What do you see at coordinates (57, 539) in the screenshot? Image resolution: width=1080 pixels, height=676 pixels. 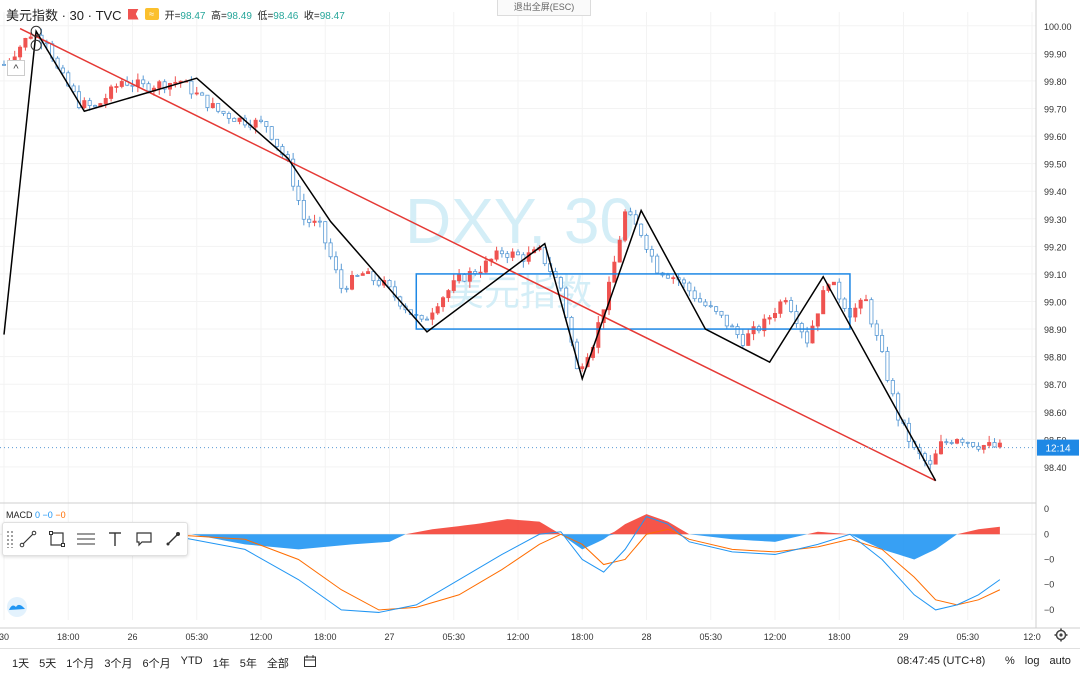 I see `rectangle-tool-icon` at bounding box center [57, 539].